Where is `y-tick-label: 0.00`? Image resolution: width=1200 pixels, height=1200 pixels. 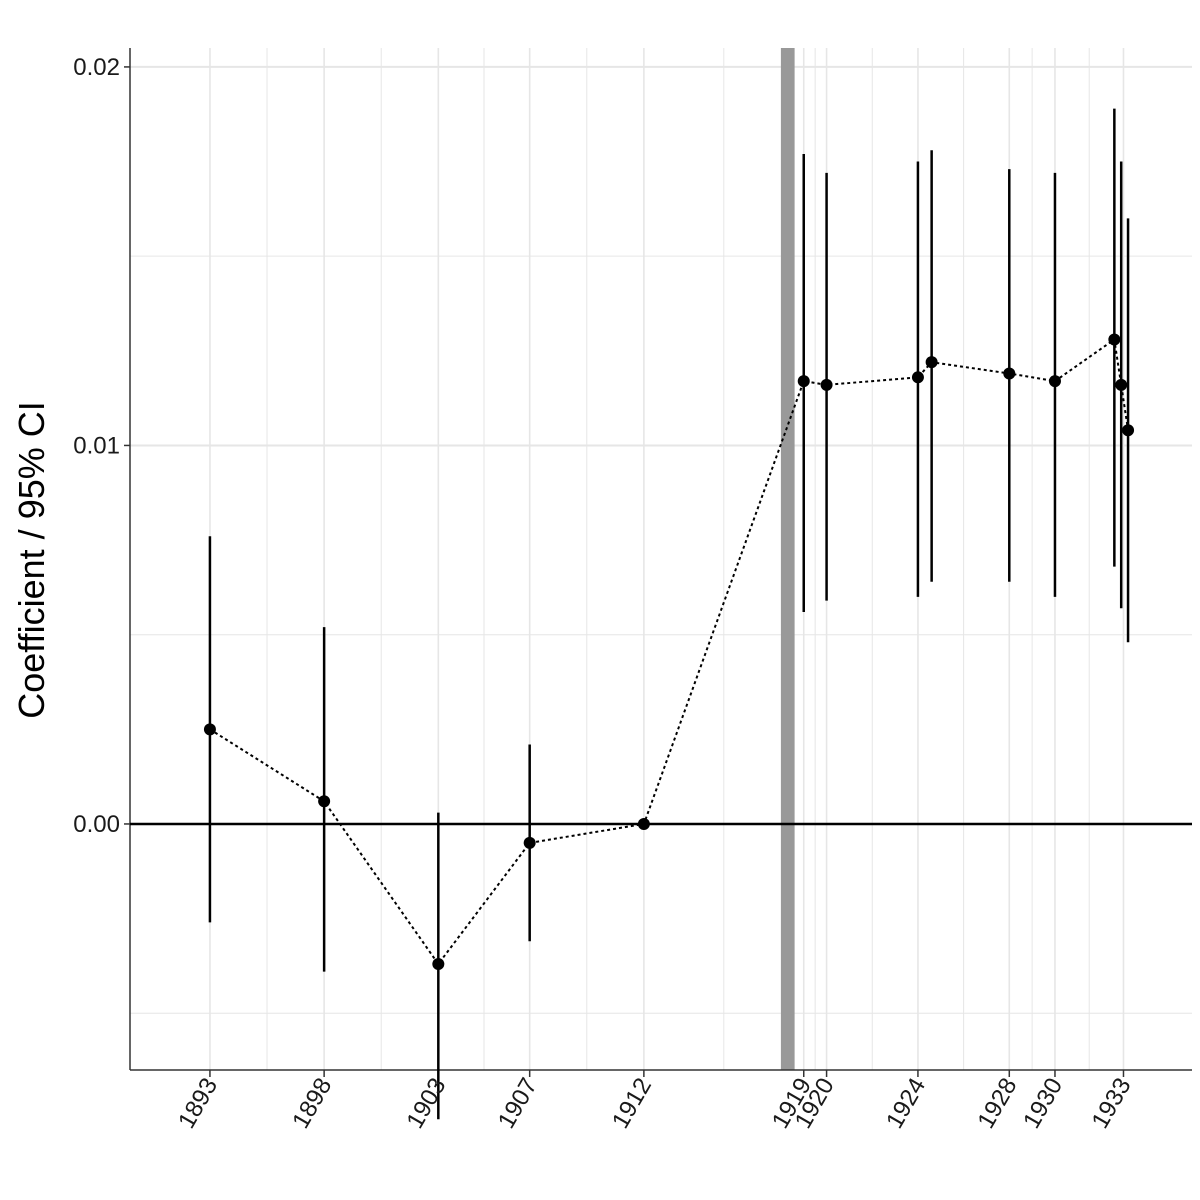 y-tick-label: 0.00 is located at coordinates (96, 824).